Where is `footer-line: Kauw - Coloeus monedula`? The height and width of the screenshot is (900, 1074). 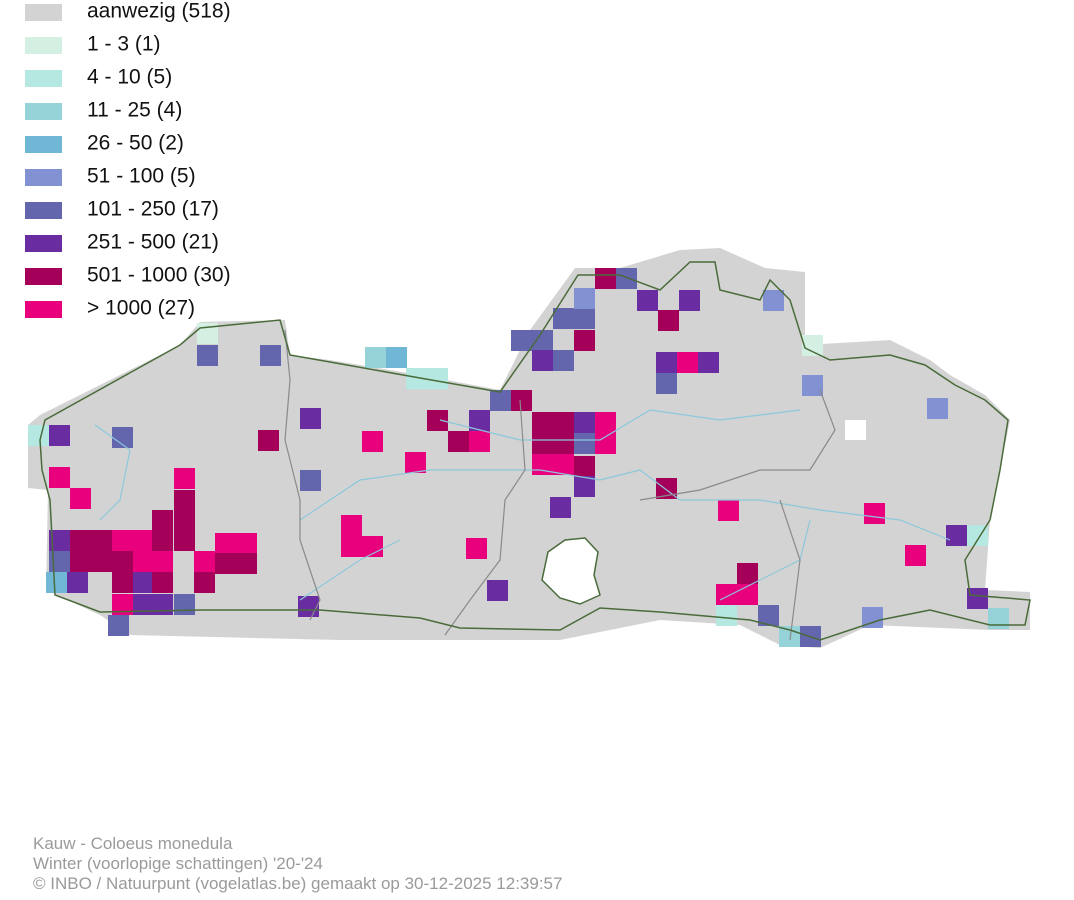 footer-line: Kauw - Coloeus monedula is located at coordinates (133, 843).